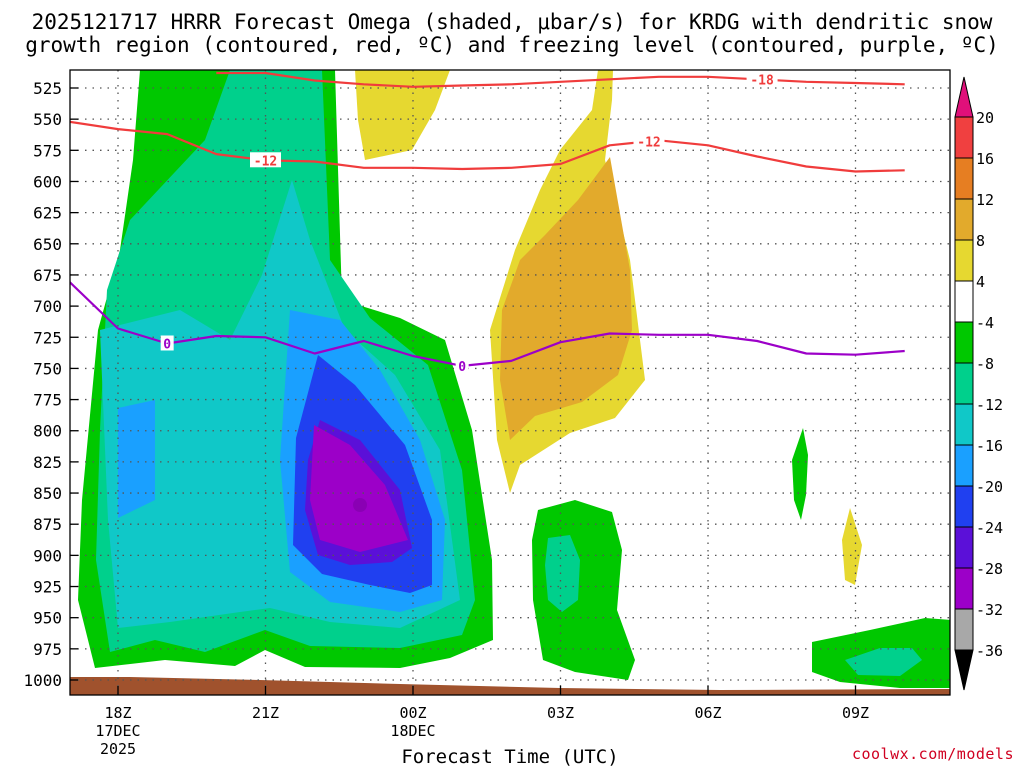 The width and height of the screenshot is (1024, 768). Describe the element at coordinates (42, 680) in the screenshot. I see `y-tick-label: 1000` at that location.